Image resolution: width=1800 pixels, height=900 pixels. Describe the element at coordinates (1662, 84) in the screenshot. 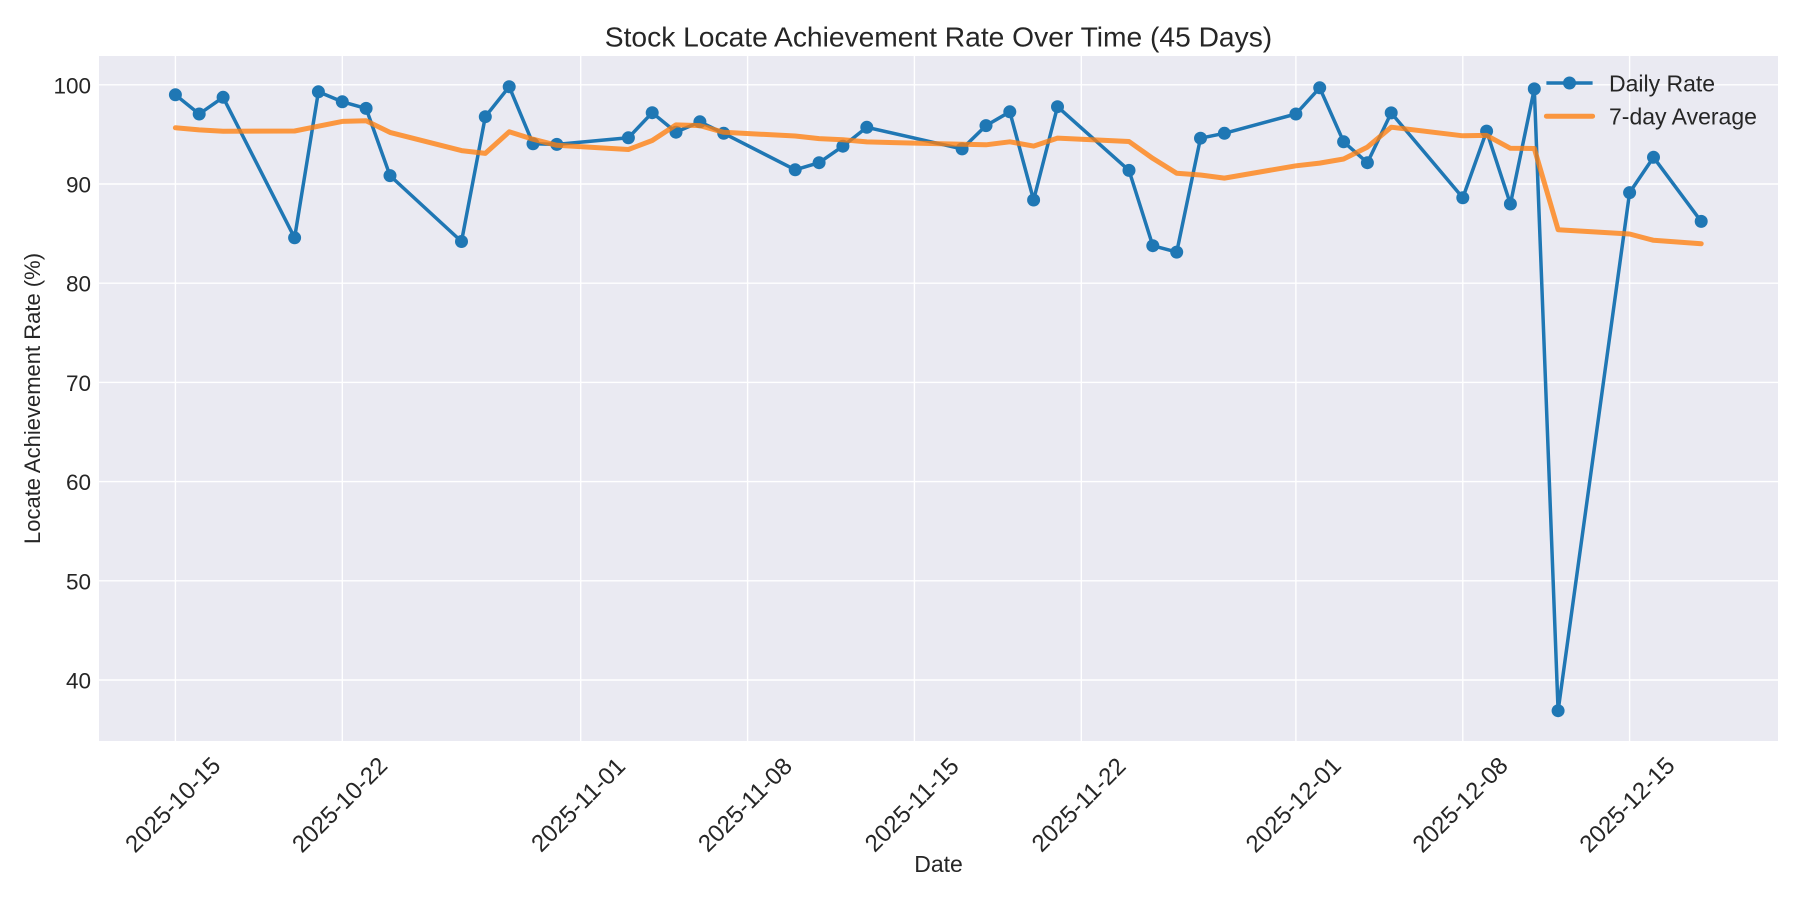

I see `svg-text: Daily Rate` at that location.